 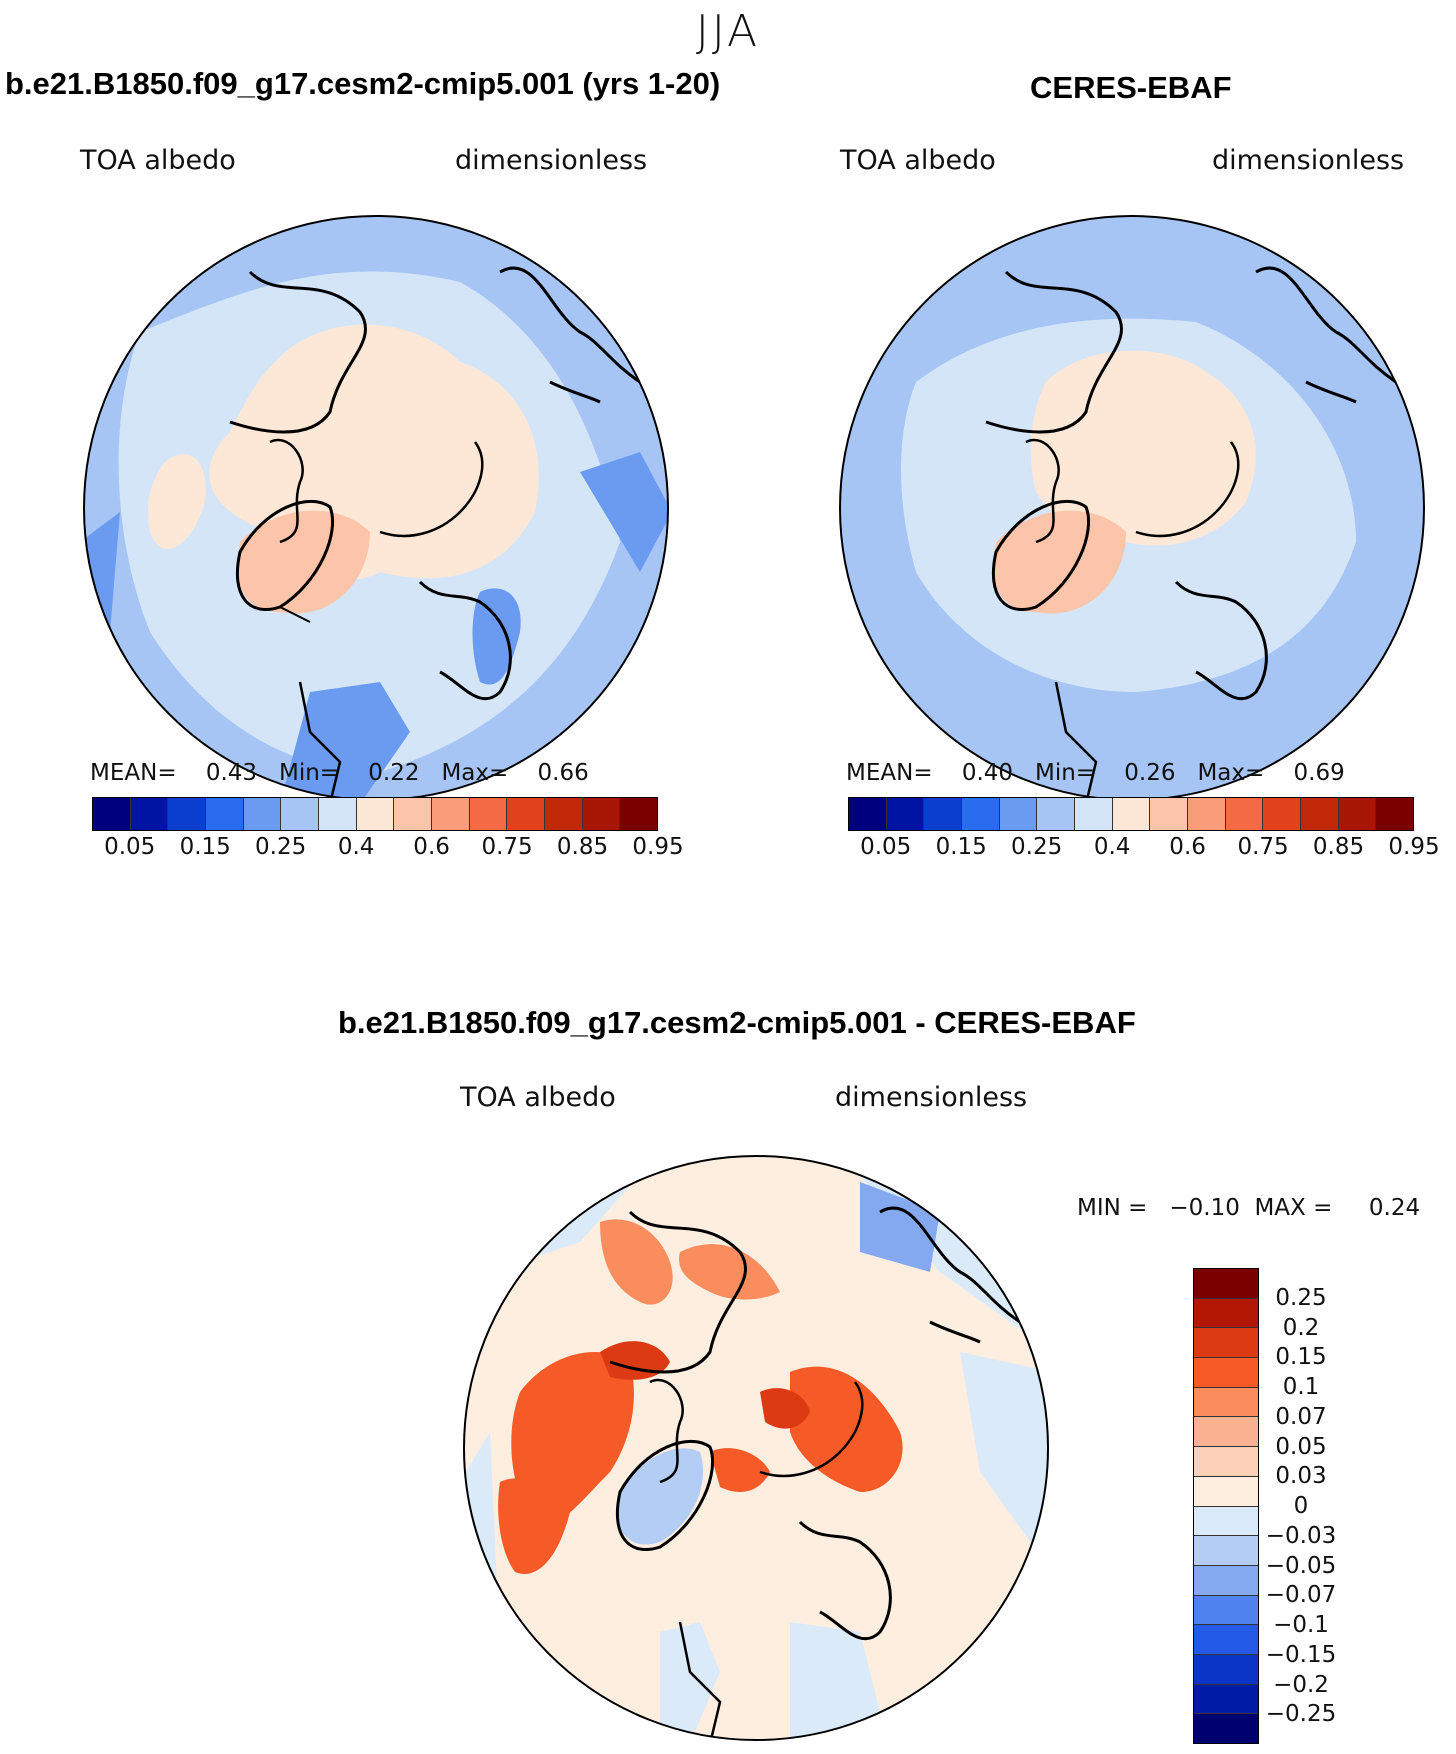 I want to click on colorbar-tick-label: −0.2, so click(x=1301, y=1684).